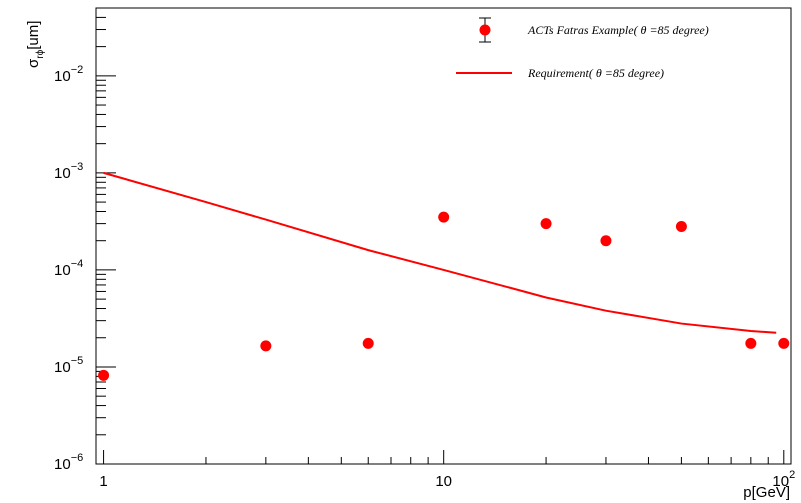 Image resolution: width=801 pixels, height=503 pixels. What do you see at coordinates (595, 73) in the screenshot?
I see `legend-entry-requirement: Requirement( θ =85 degree)` at bounding box center [595, 73].